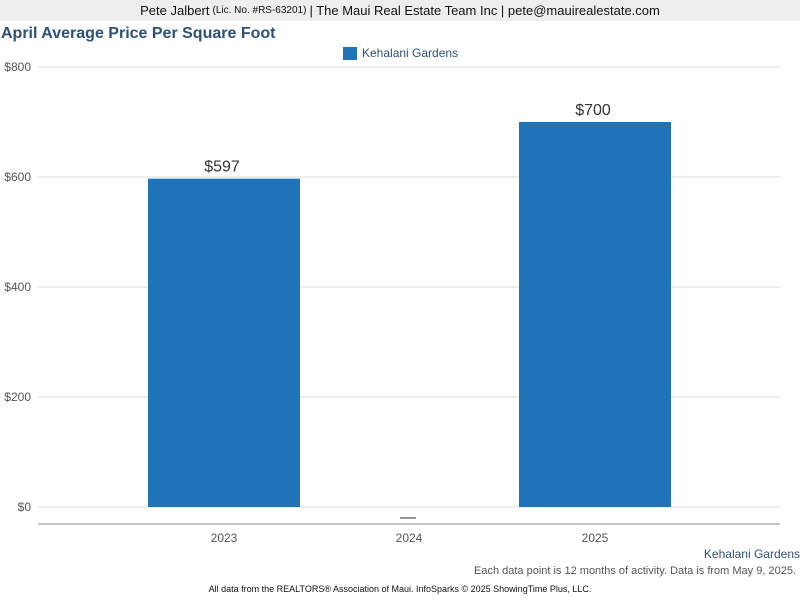  What do you see at coordinates (138, 33) in the screenshot?
I see `chart-title: April Average Price Per Square Foot` at bounding box center [138, 33].